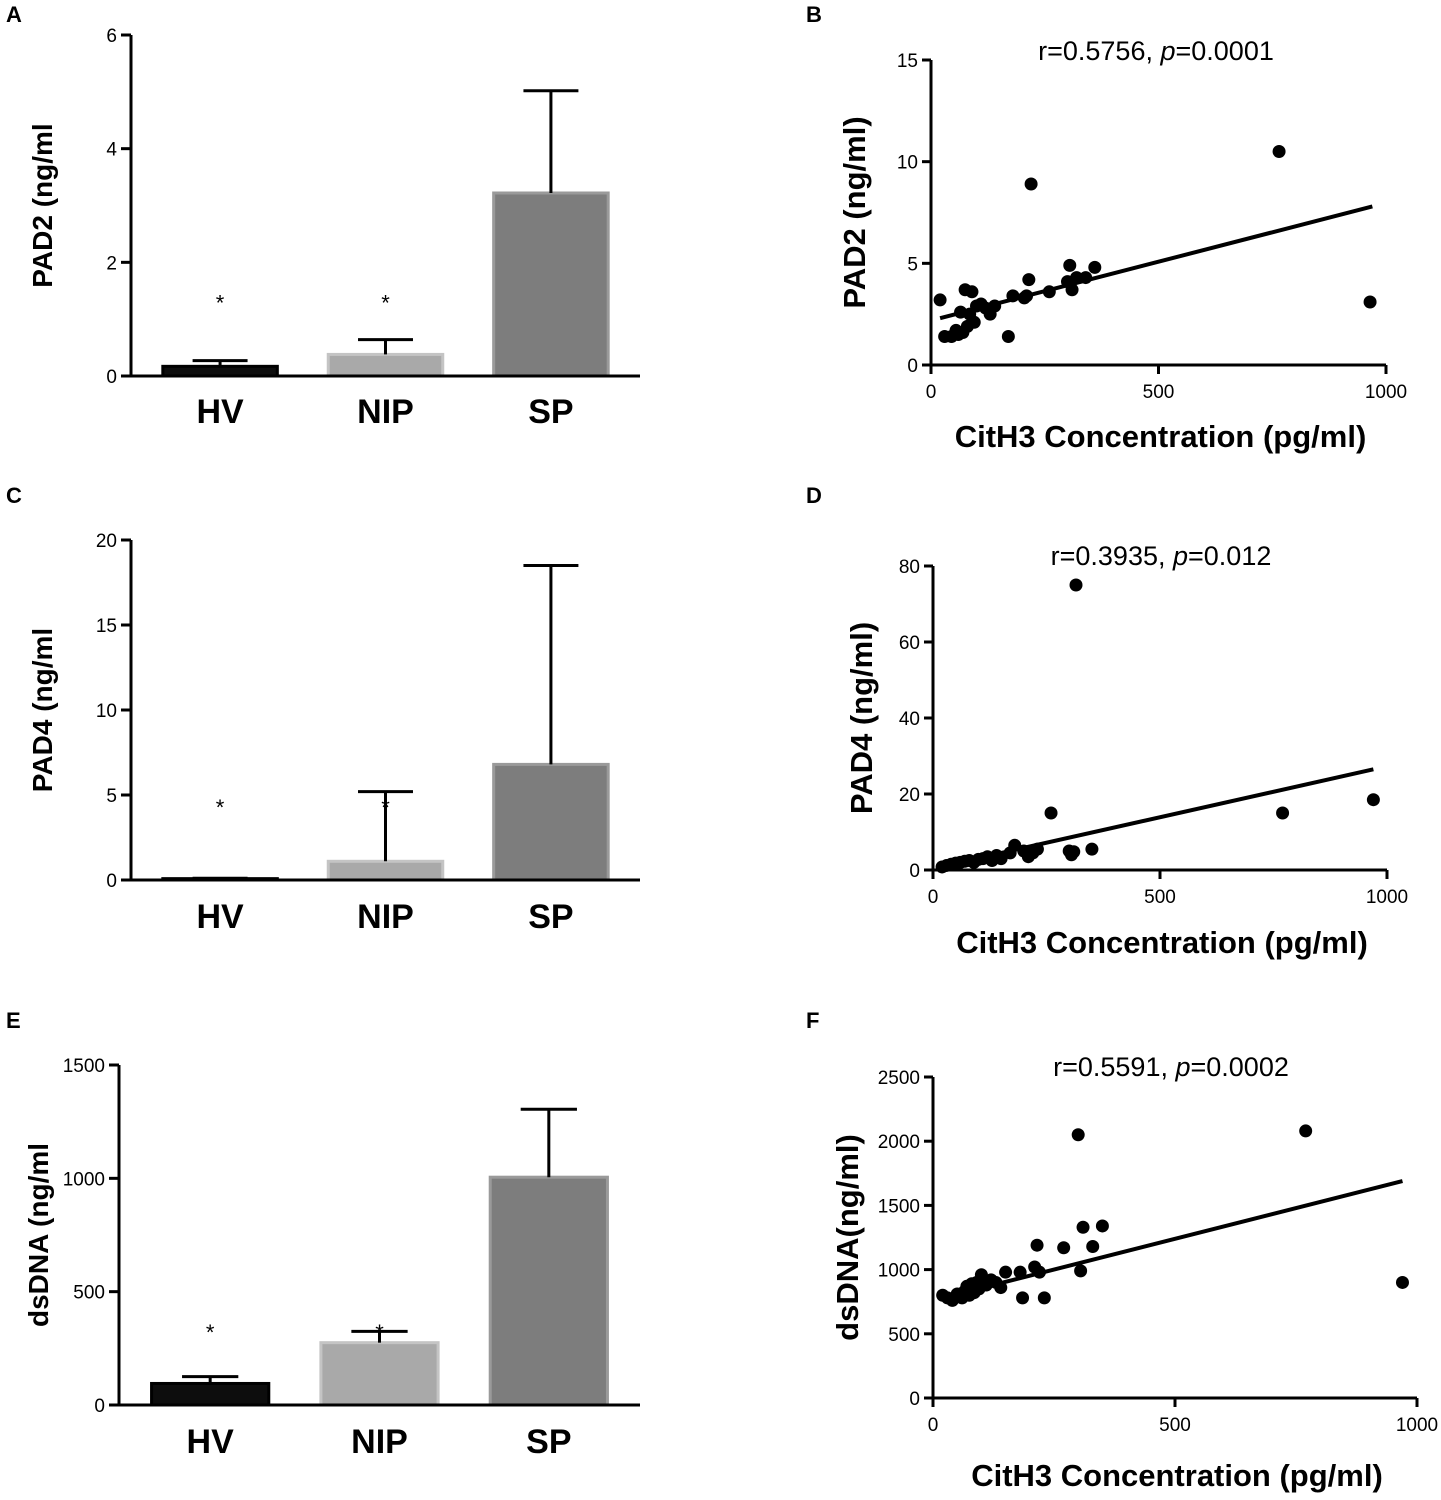  I want to click on y-axis-title: dsDNA(ng/ml), so click(847, 1237).